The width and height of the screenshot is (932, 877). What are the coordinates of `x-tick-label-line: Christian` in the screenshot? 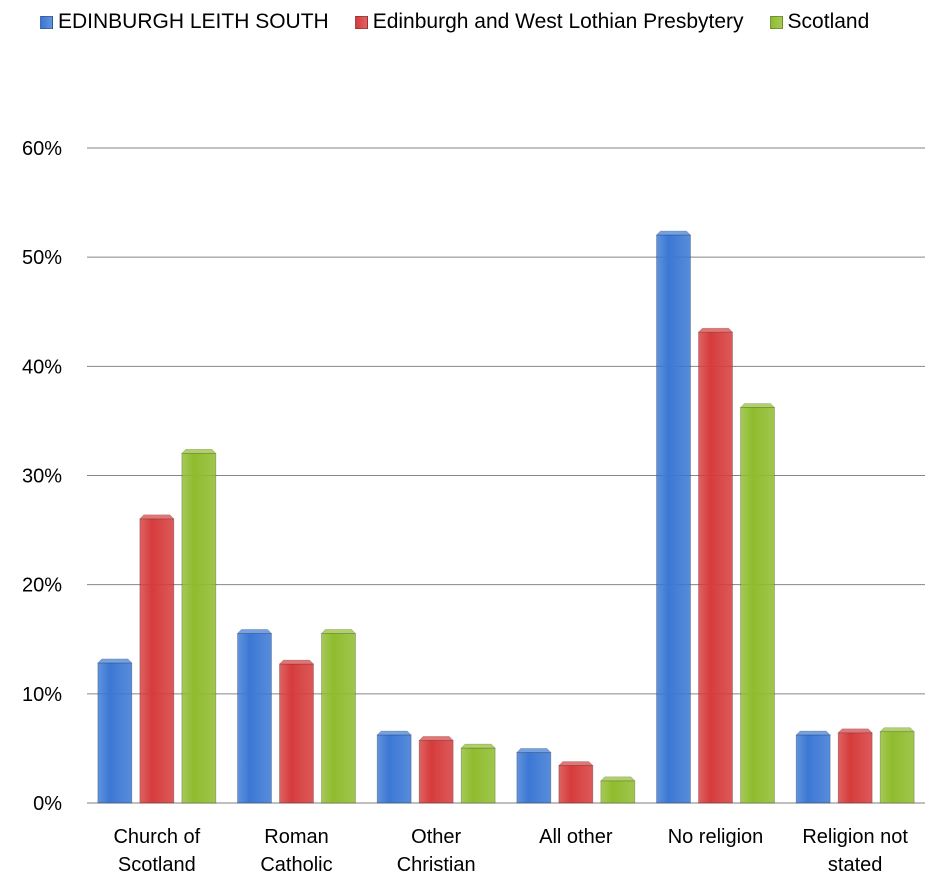 It's located at (436, 865).